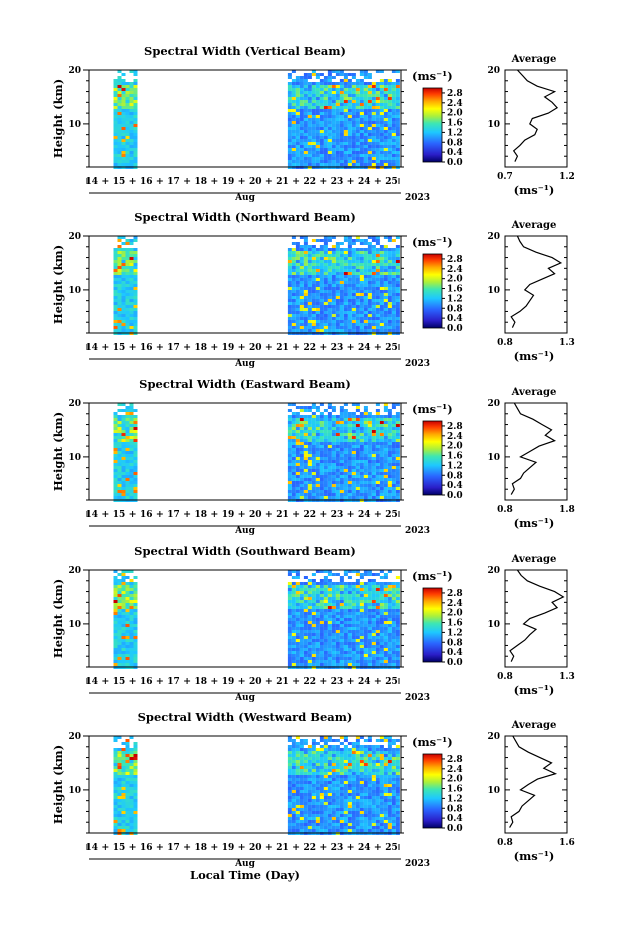 Image resolution: width=622 pixels, height=931 pixels. I want to click on colorbar-tick-label: 1.2, so click(455, 633).